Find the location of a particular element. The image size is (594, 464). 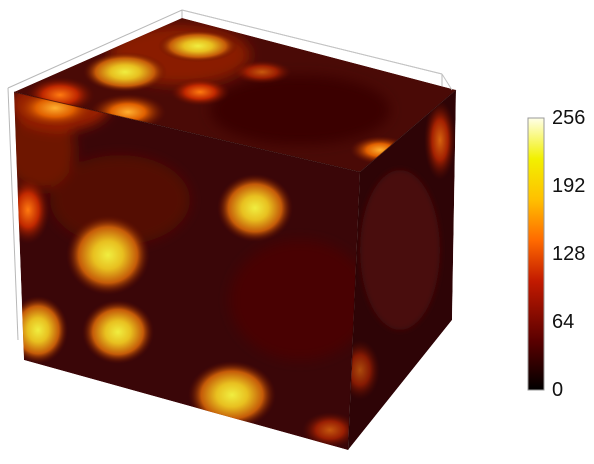

colorbar-tick-label: 192 is located at coordinates (569, 186).